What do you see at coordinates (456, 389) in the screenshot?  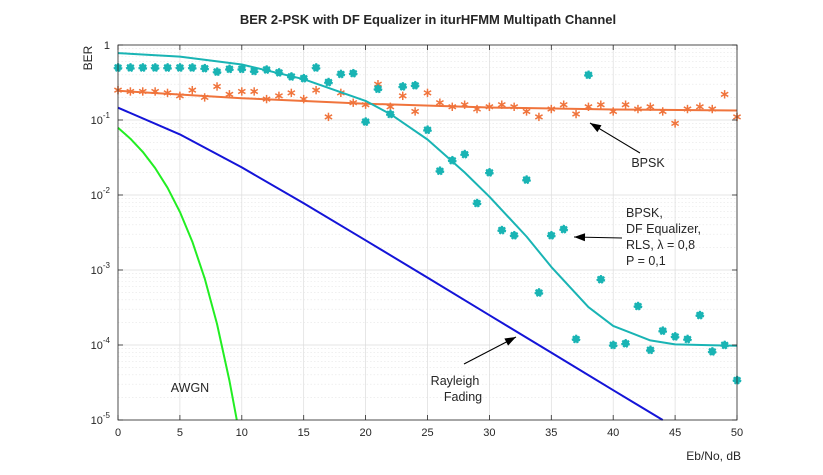 I see `rayleigh-fading-label: Rayleigh Fading` at bounding box center [456, 389].